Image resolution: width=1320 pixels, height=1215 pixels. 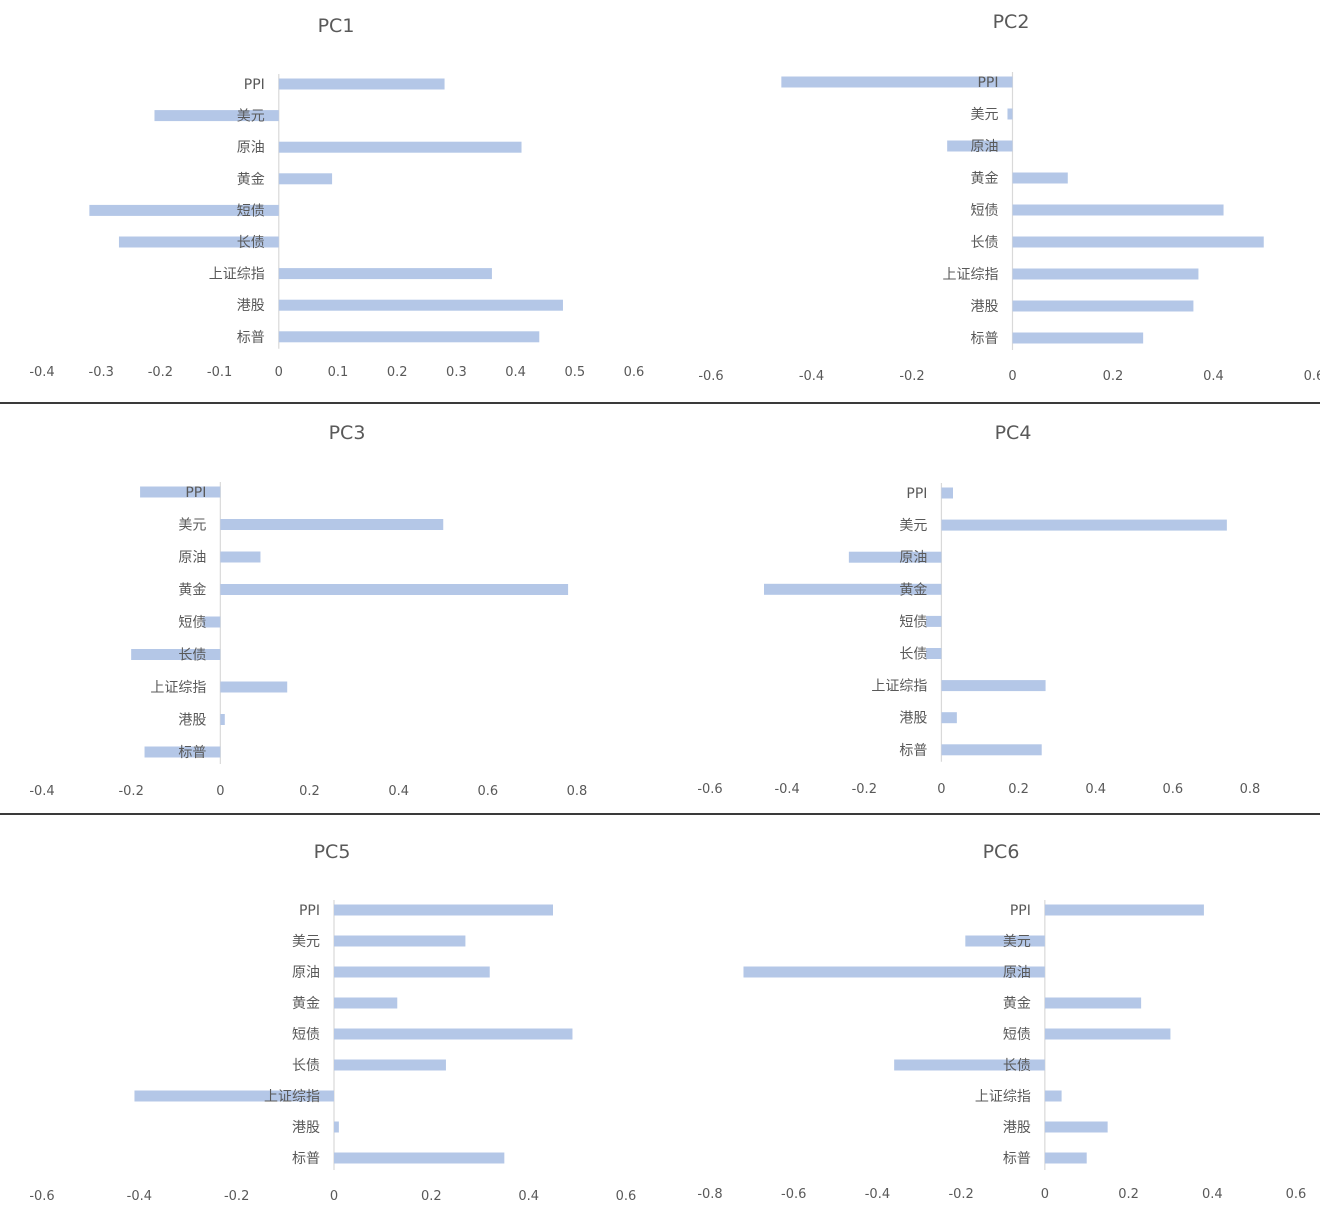 What do you see at coordinates (336, 26) in the screenshot?
I see `chart-title: PC1` at bounding box center [336, 26].